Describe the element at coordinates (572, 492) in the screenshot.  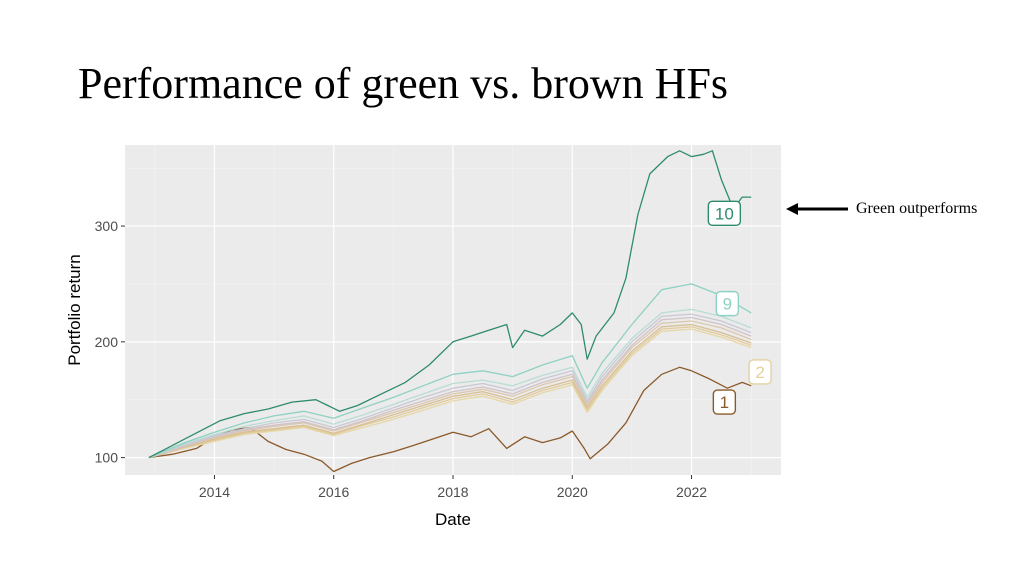
I see `x-tick-label: 2020` at that location.